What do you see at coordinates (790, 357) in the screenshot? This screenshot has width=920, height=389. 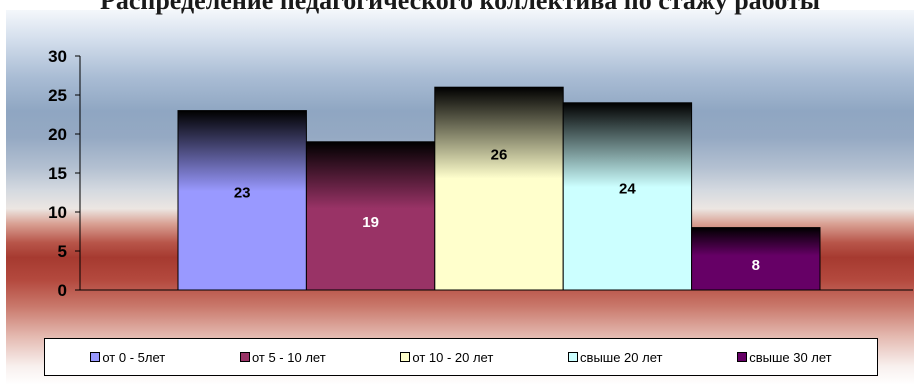 I see `legend-label: свыше 30 лет` at bounding box center [790, 357].